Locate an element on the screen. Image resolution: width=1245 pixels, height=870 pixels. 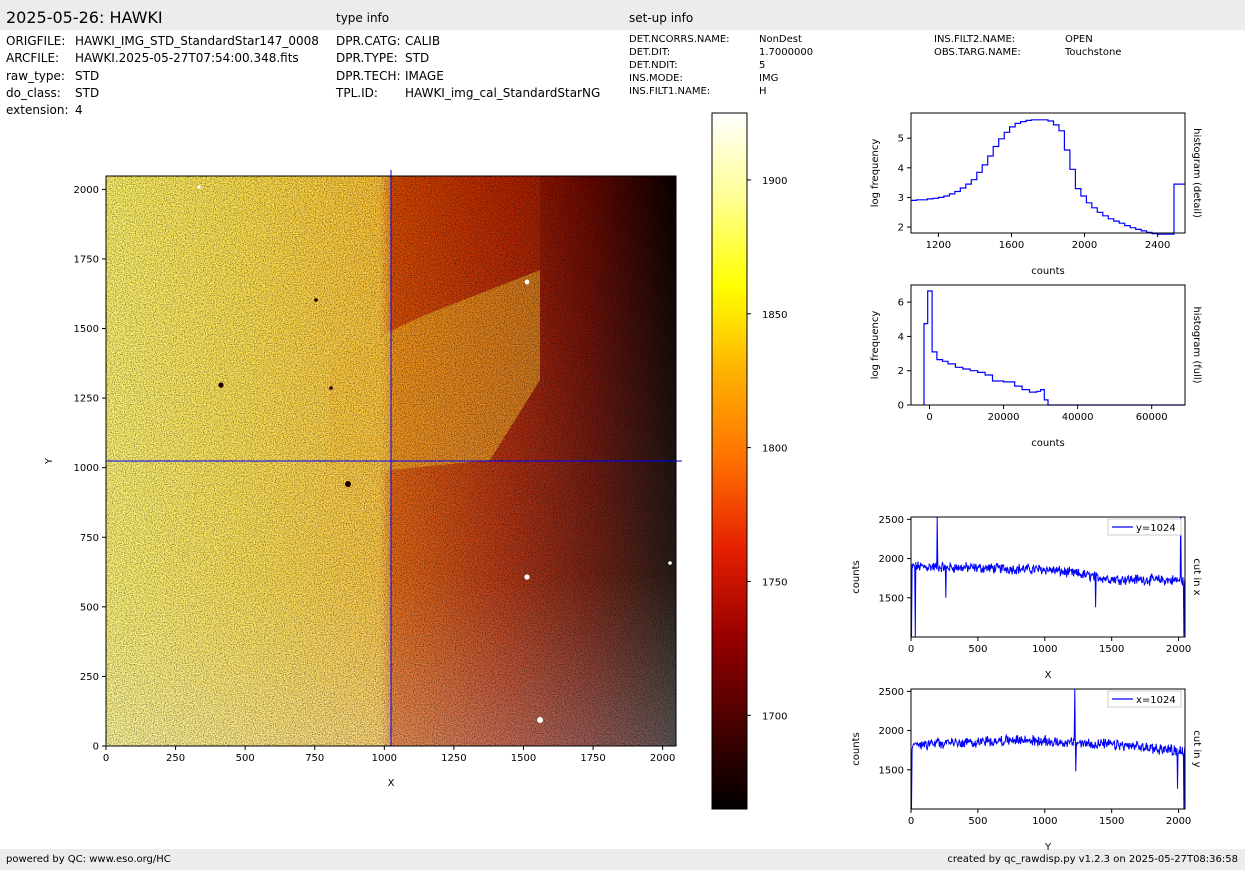
type-info-key: DPR.TYPE: is located at coordinates (367, 58).